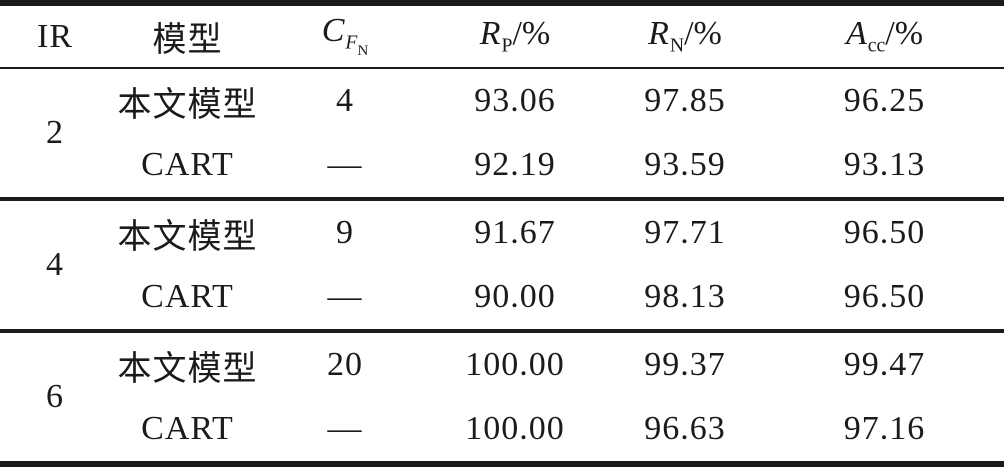  I want to click on cell-acc: 96.25, so click(884, 100).